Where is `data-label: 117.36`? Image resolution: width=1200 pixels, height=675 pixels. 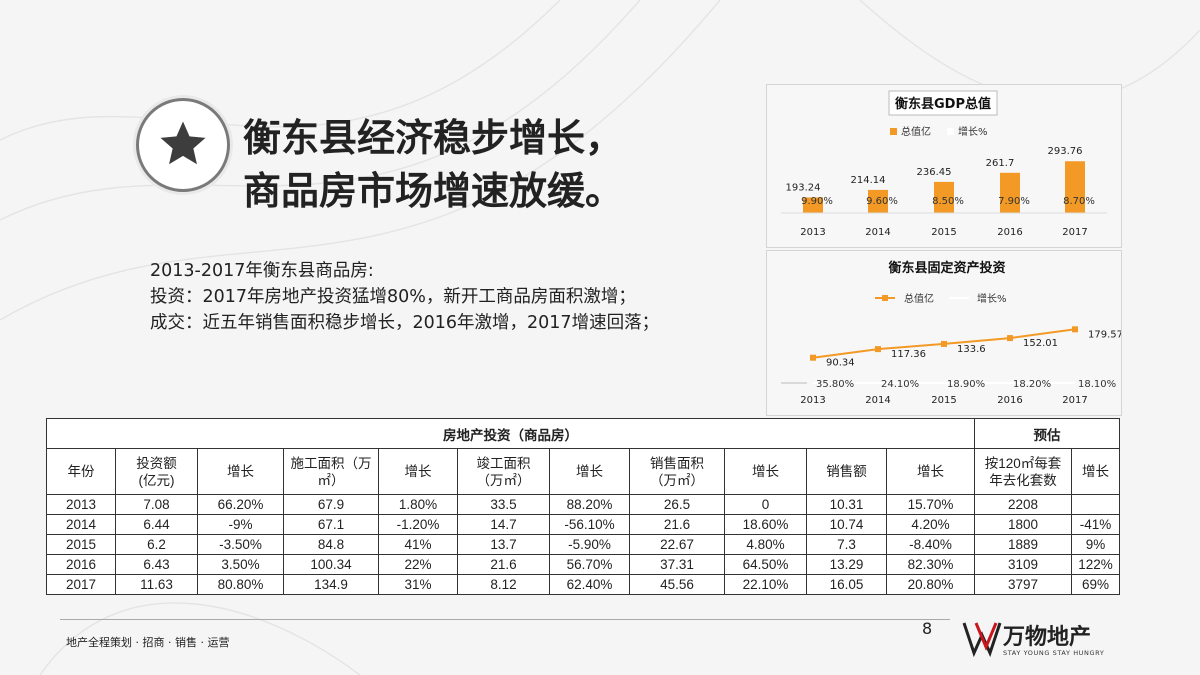 data-label: 117.36 is located at coordinates (908, 354).